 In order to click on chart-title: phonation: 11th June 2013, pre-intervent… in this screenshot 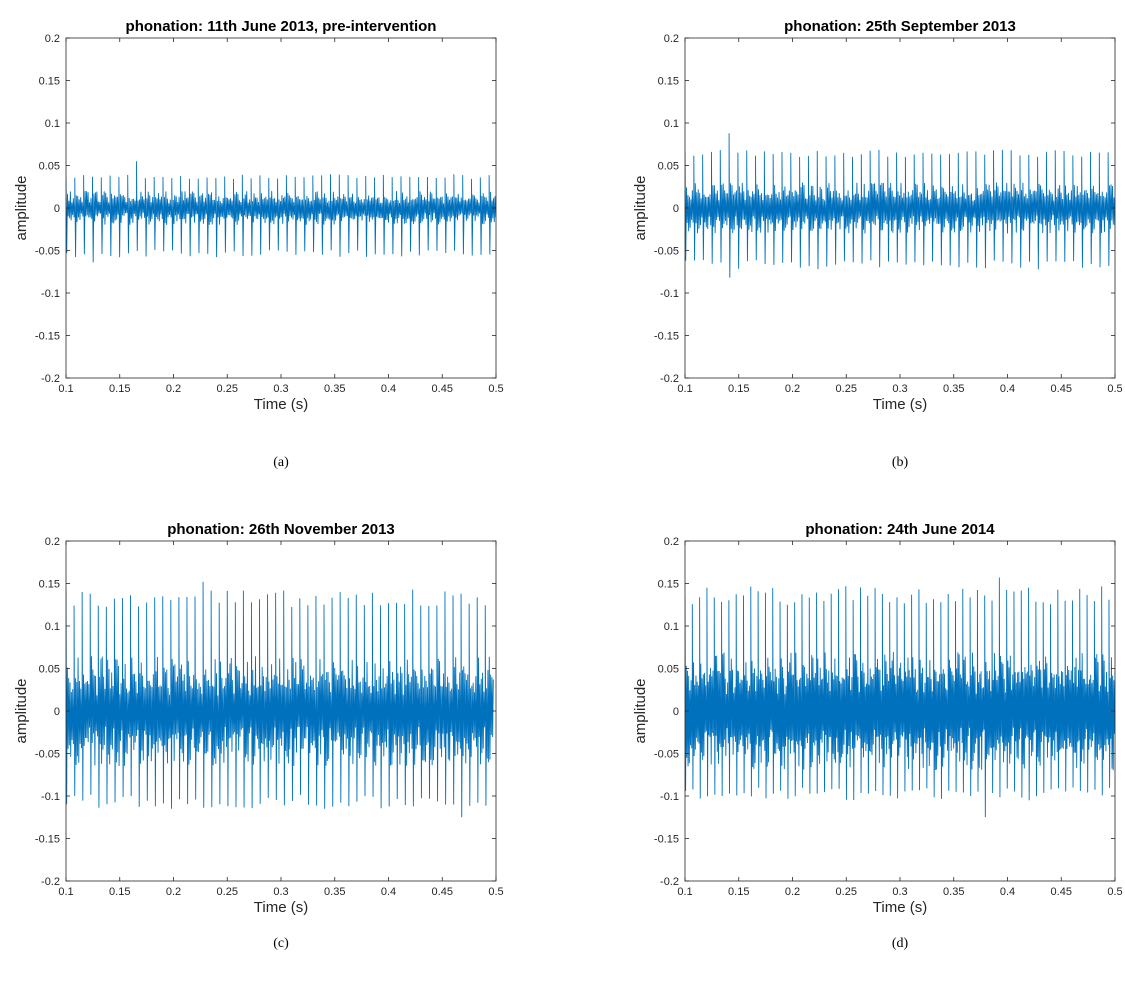, I will do `click(281, 26)`.